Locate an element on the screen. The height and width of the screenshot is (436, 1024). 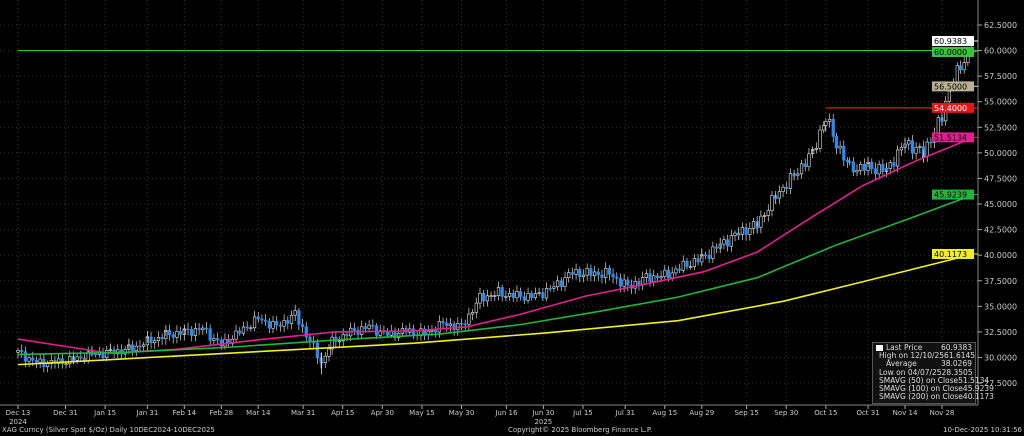
legend-label: SMAVG (100) on Close is located at coordinates (921, 389).